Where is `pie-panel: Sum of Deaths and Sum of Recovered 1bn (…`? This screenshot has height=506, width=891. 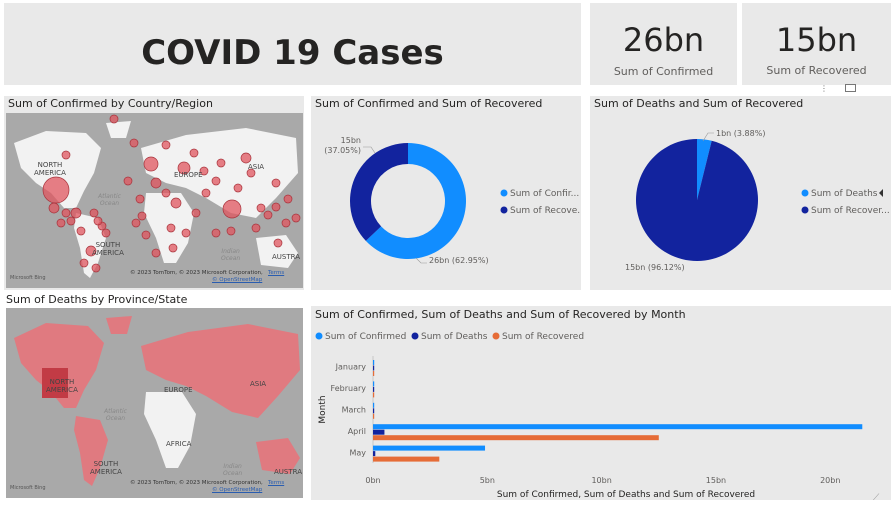 pie-panel: Sum of Deaths and Sum of Recovered 1bn (… is located at coordinates (740, 193).